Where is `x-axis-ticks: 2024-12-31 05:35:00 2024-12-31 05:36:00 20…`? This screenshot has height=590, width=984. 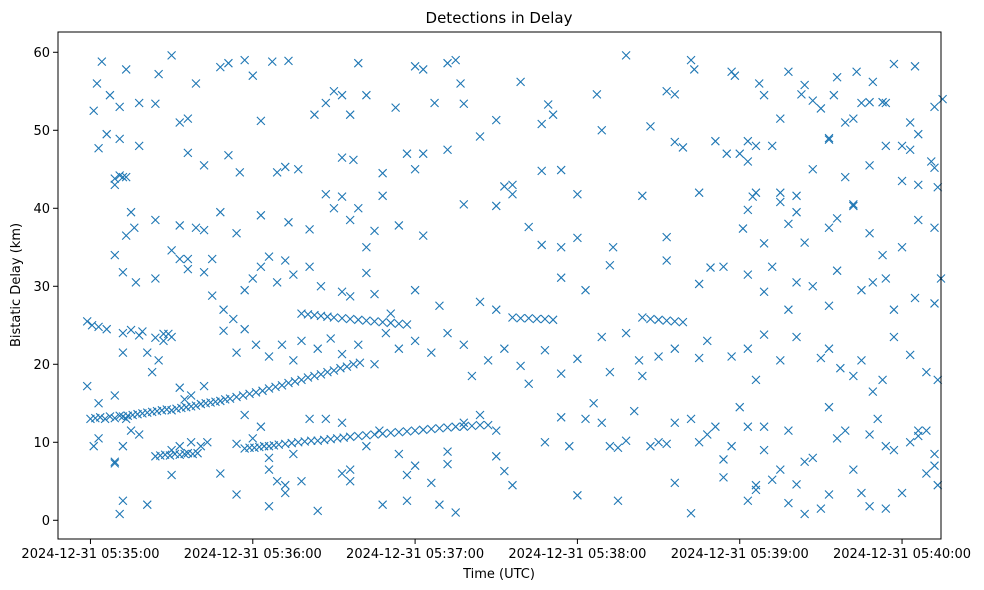
x-axis-ticks: 2024-12-31 05:35:00 2024-12-31 05:36:00 20… is located at coordinates (496, 550).